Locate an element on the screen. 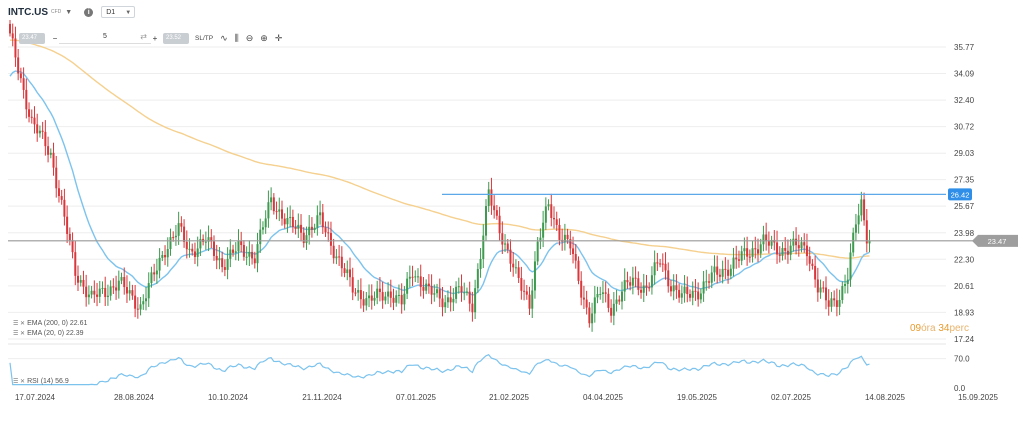  current-price-label: 23.47 is located at coordinates (997, 241).